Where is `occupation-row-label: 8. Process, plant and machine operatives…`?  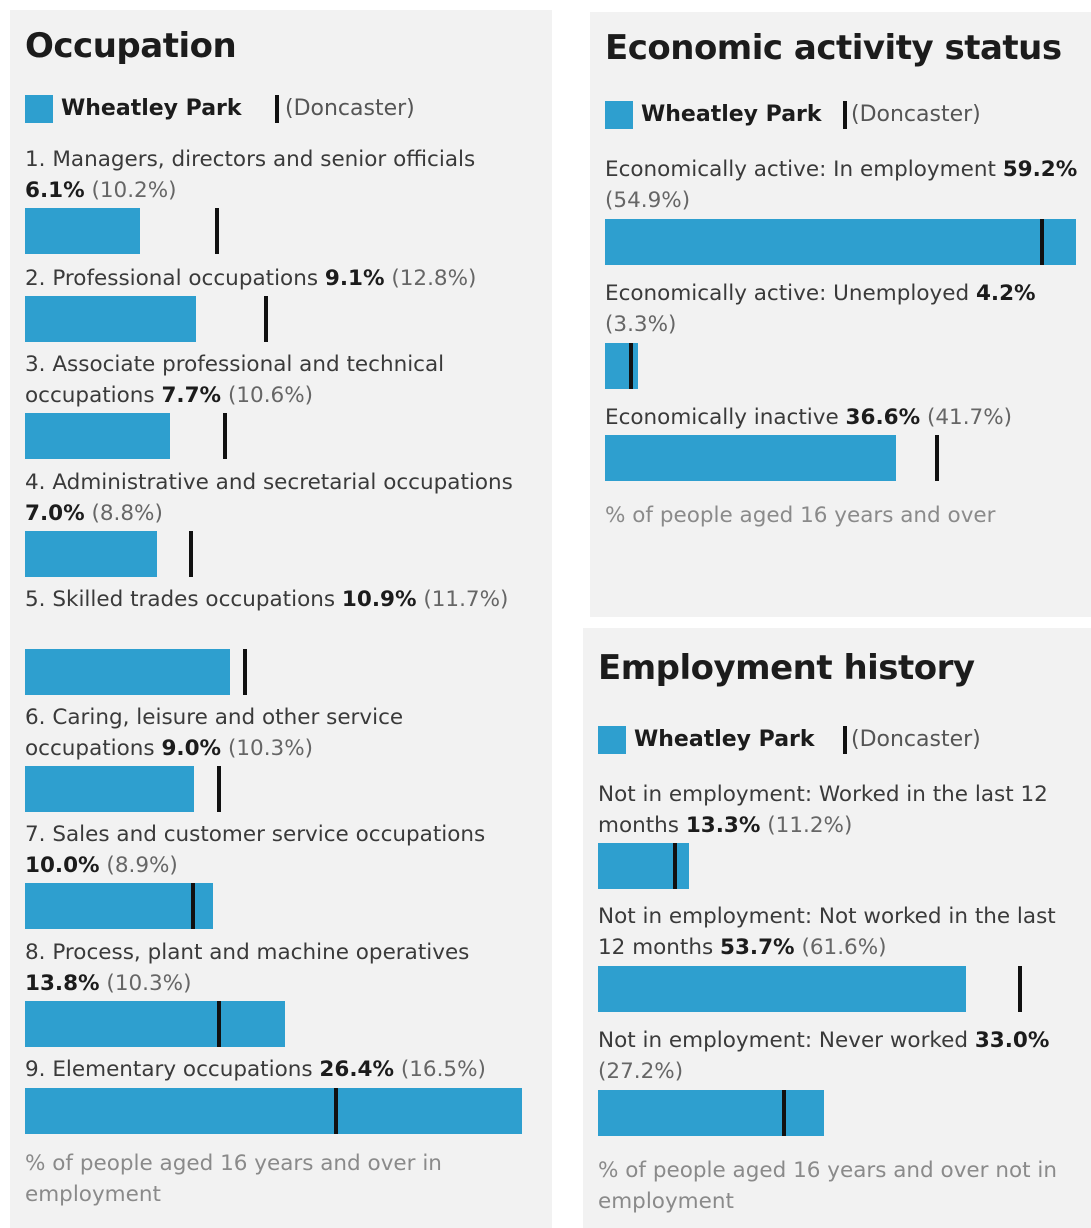
occupation-row-label: 8. Process, plant and machine operatives… is located at coordinates (277, 968).